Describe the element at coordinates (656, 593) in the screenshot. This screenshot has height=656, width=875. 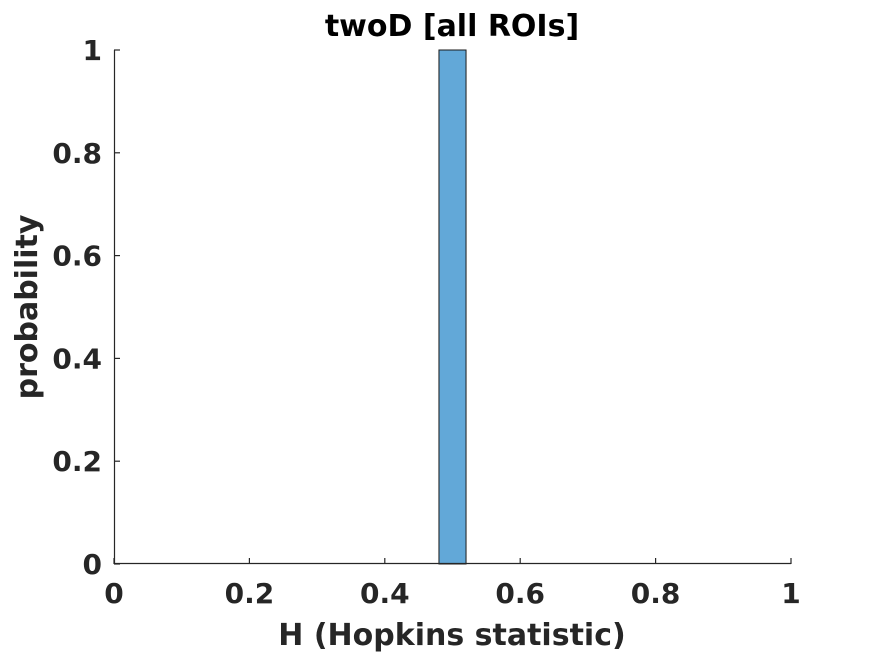
I see `x-tick-label: 0.8` at that location.